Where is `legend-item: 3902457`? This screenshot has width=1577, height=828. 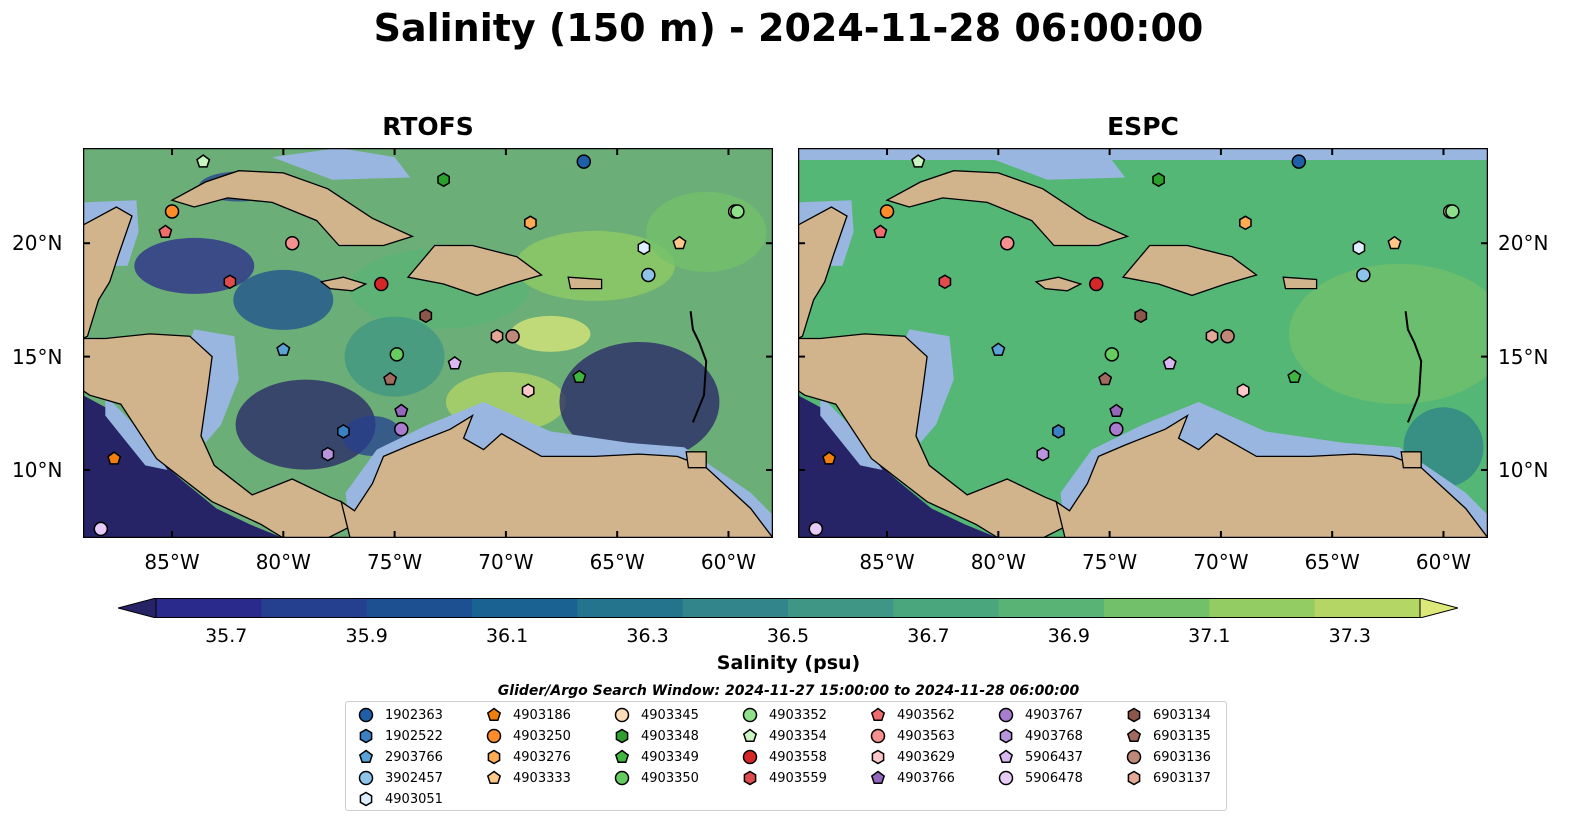 legend-item: 3902457 is located at coordinates (399, 778).